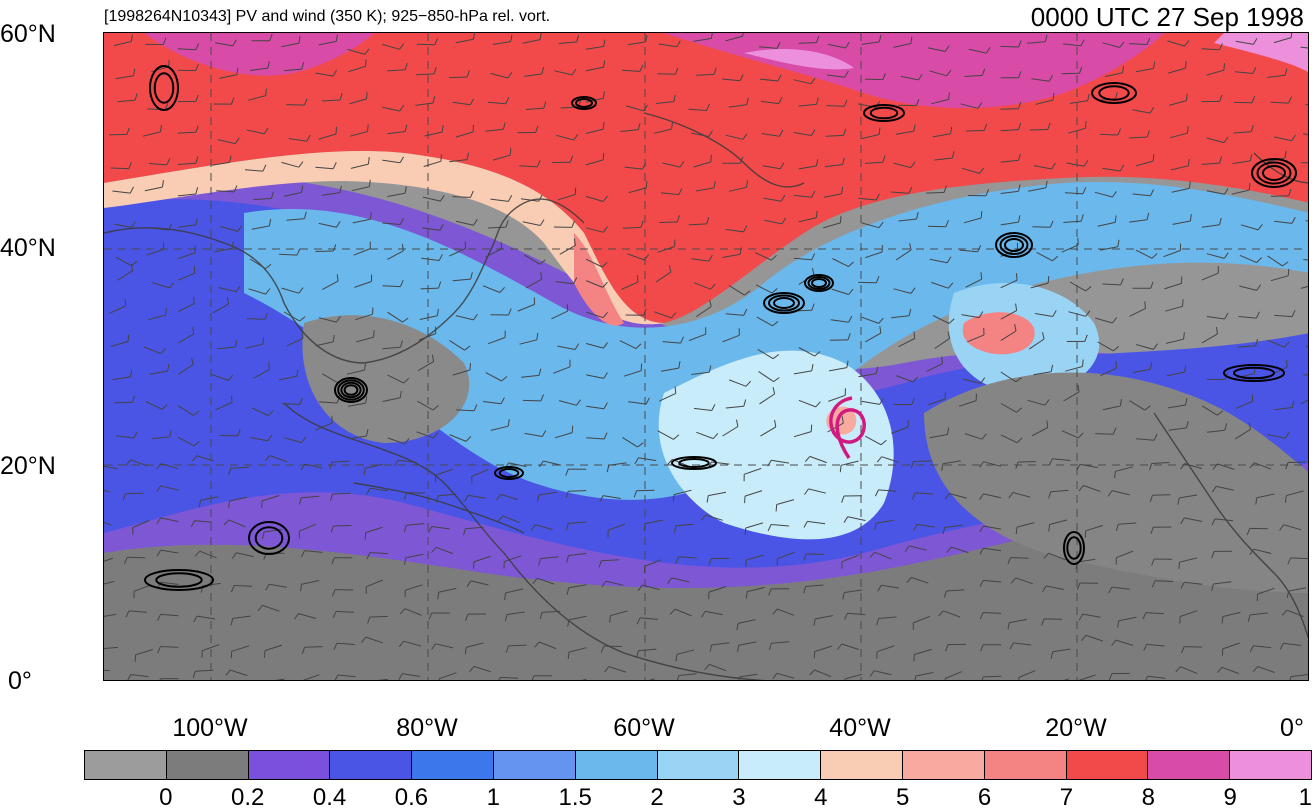  What do you see at coordinates (820, 798) in the screenshot?
I see `colorbar-tick-label: 4` at bounding box center [820, 798].